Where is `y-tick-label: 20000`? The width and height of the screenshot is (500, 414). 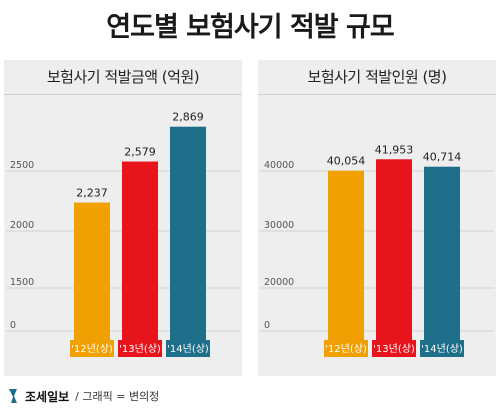
y-tick-label: 20000 is located at coordinates (279, 282).